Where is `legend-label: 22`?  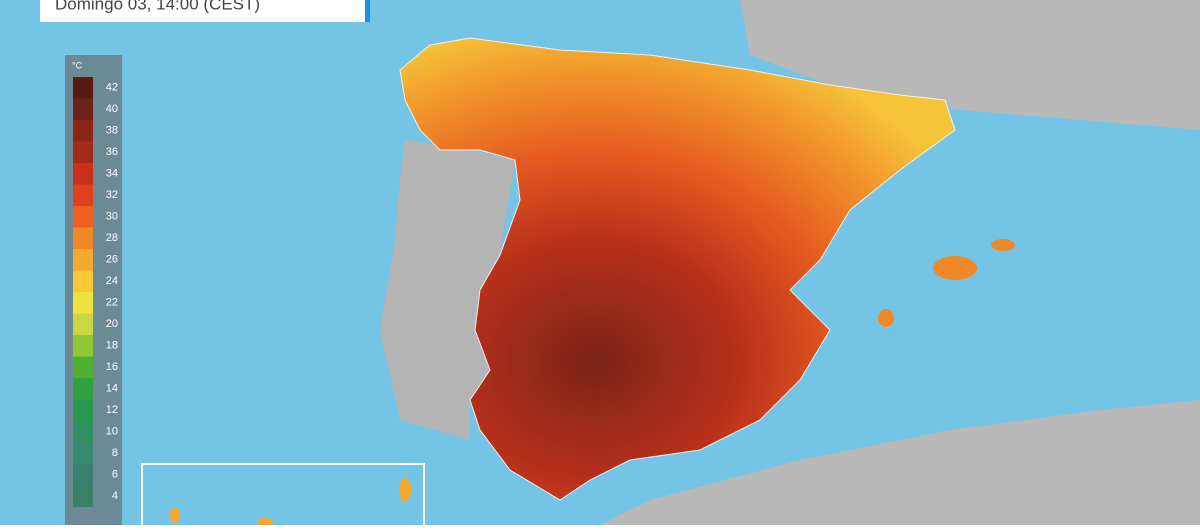 legend-label: 22 is located at coordinates (112, 303).